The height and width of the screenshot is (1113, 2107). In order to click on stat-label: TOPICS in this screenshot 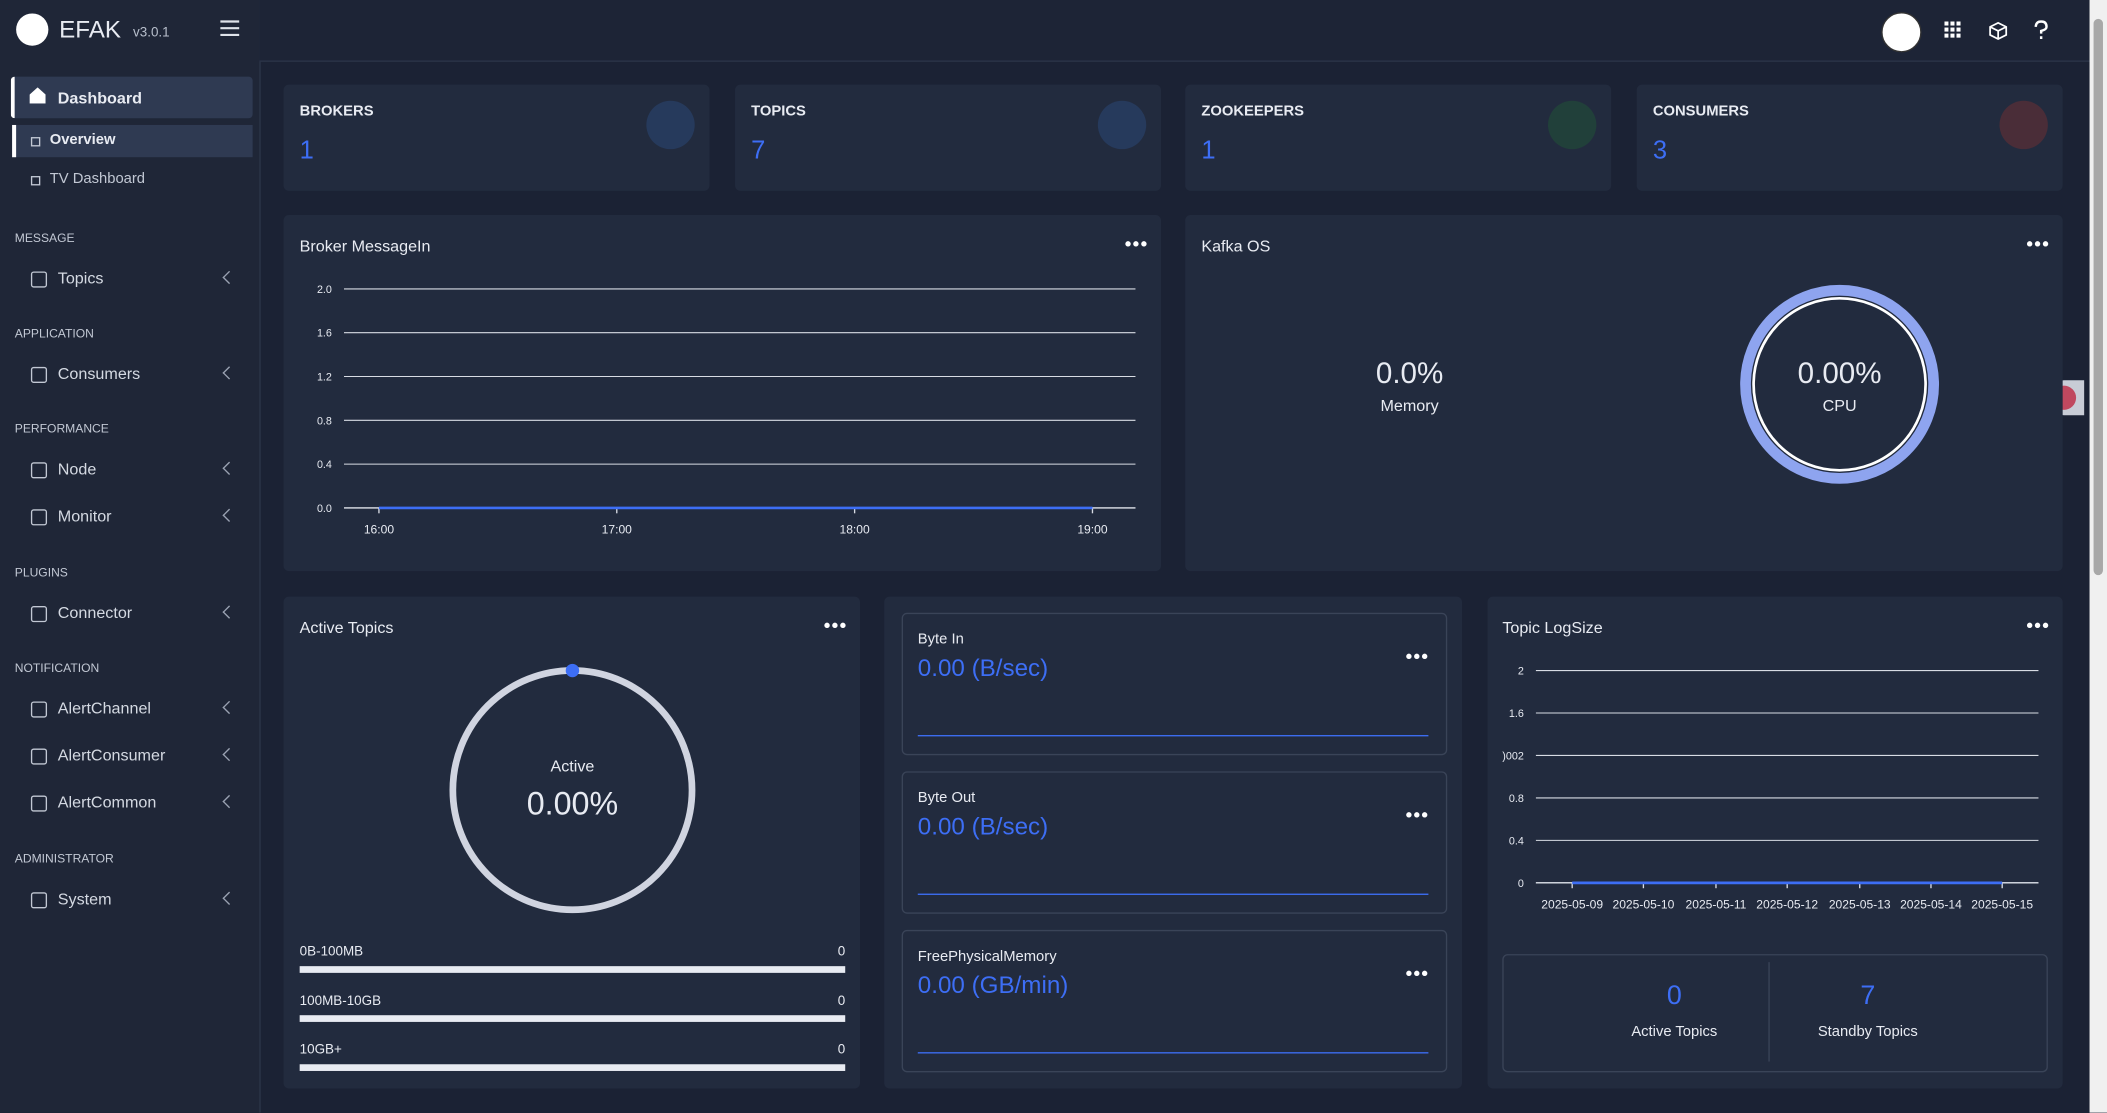, I will do `click(778, 111)`.